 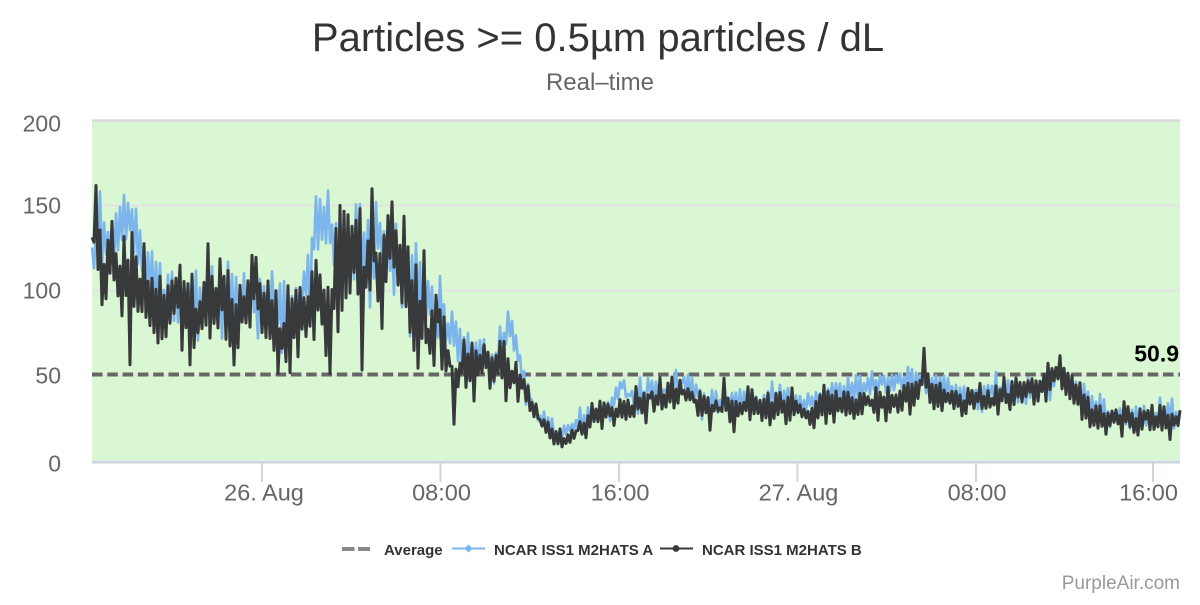 What do you see at coordinates (799, 493) in the screenshot?
I see `svg-text: 27. Aug` at bounding box center [799, 493].